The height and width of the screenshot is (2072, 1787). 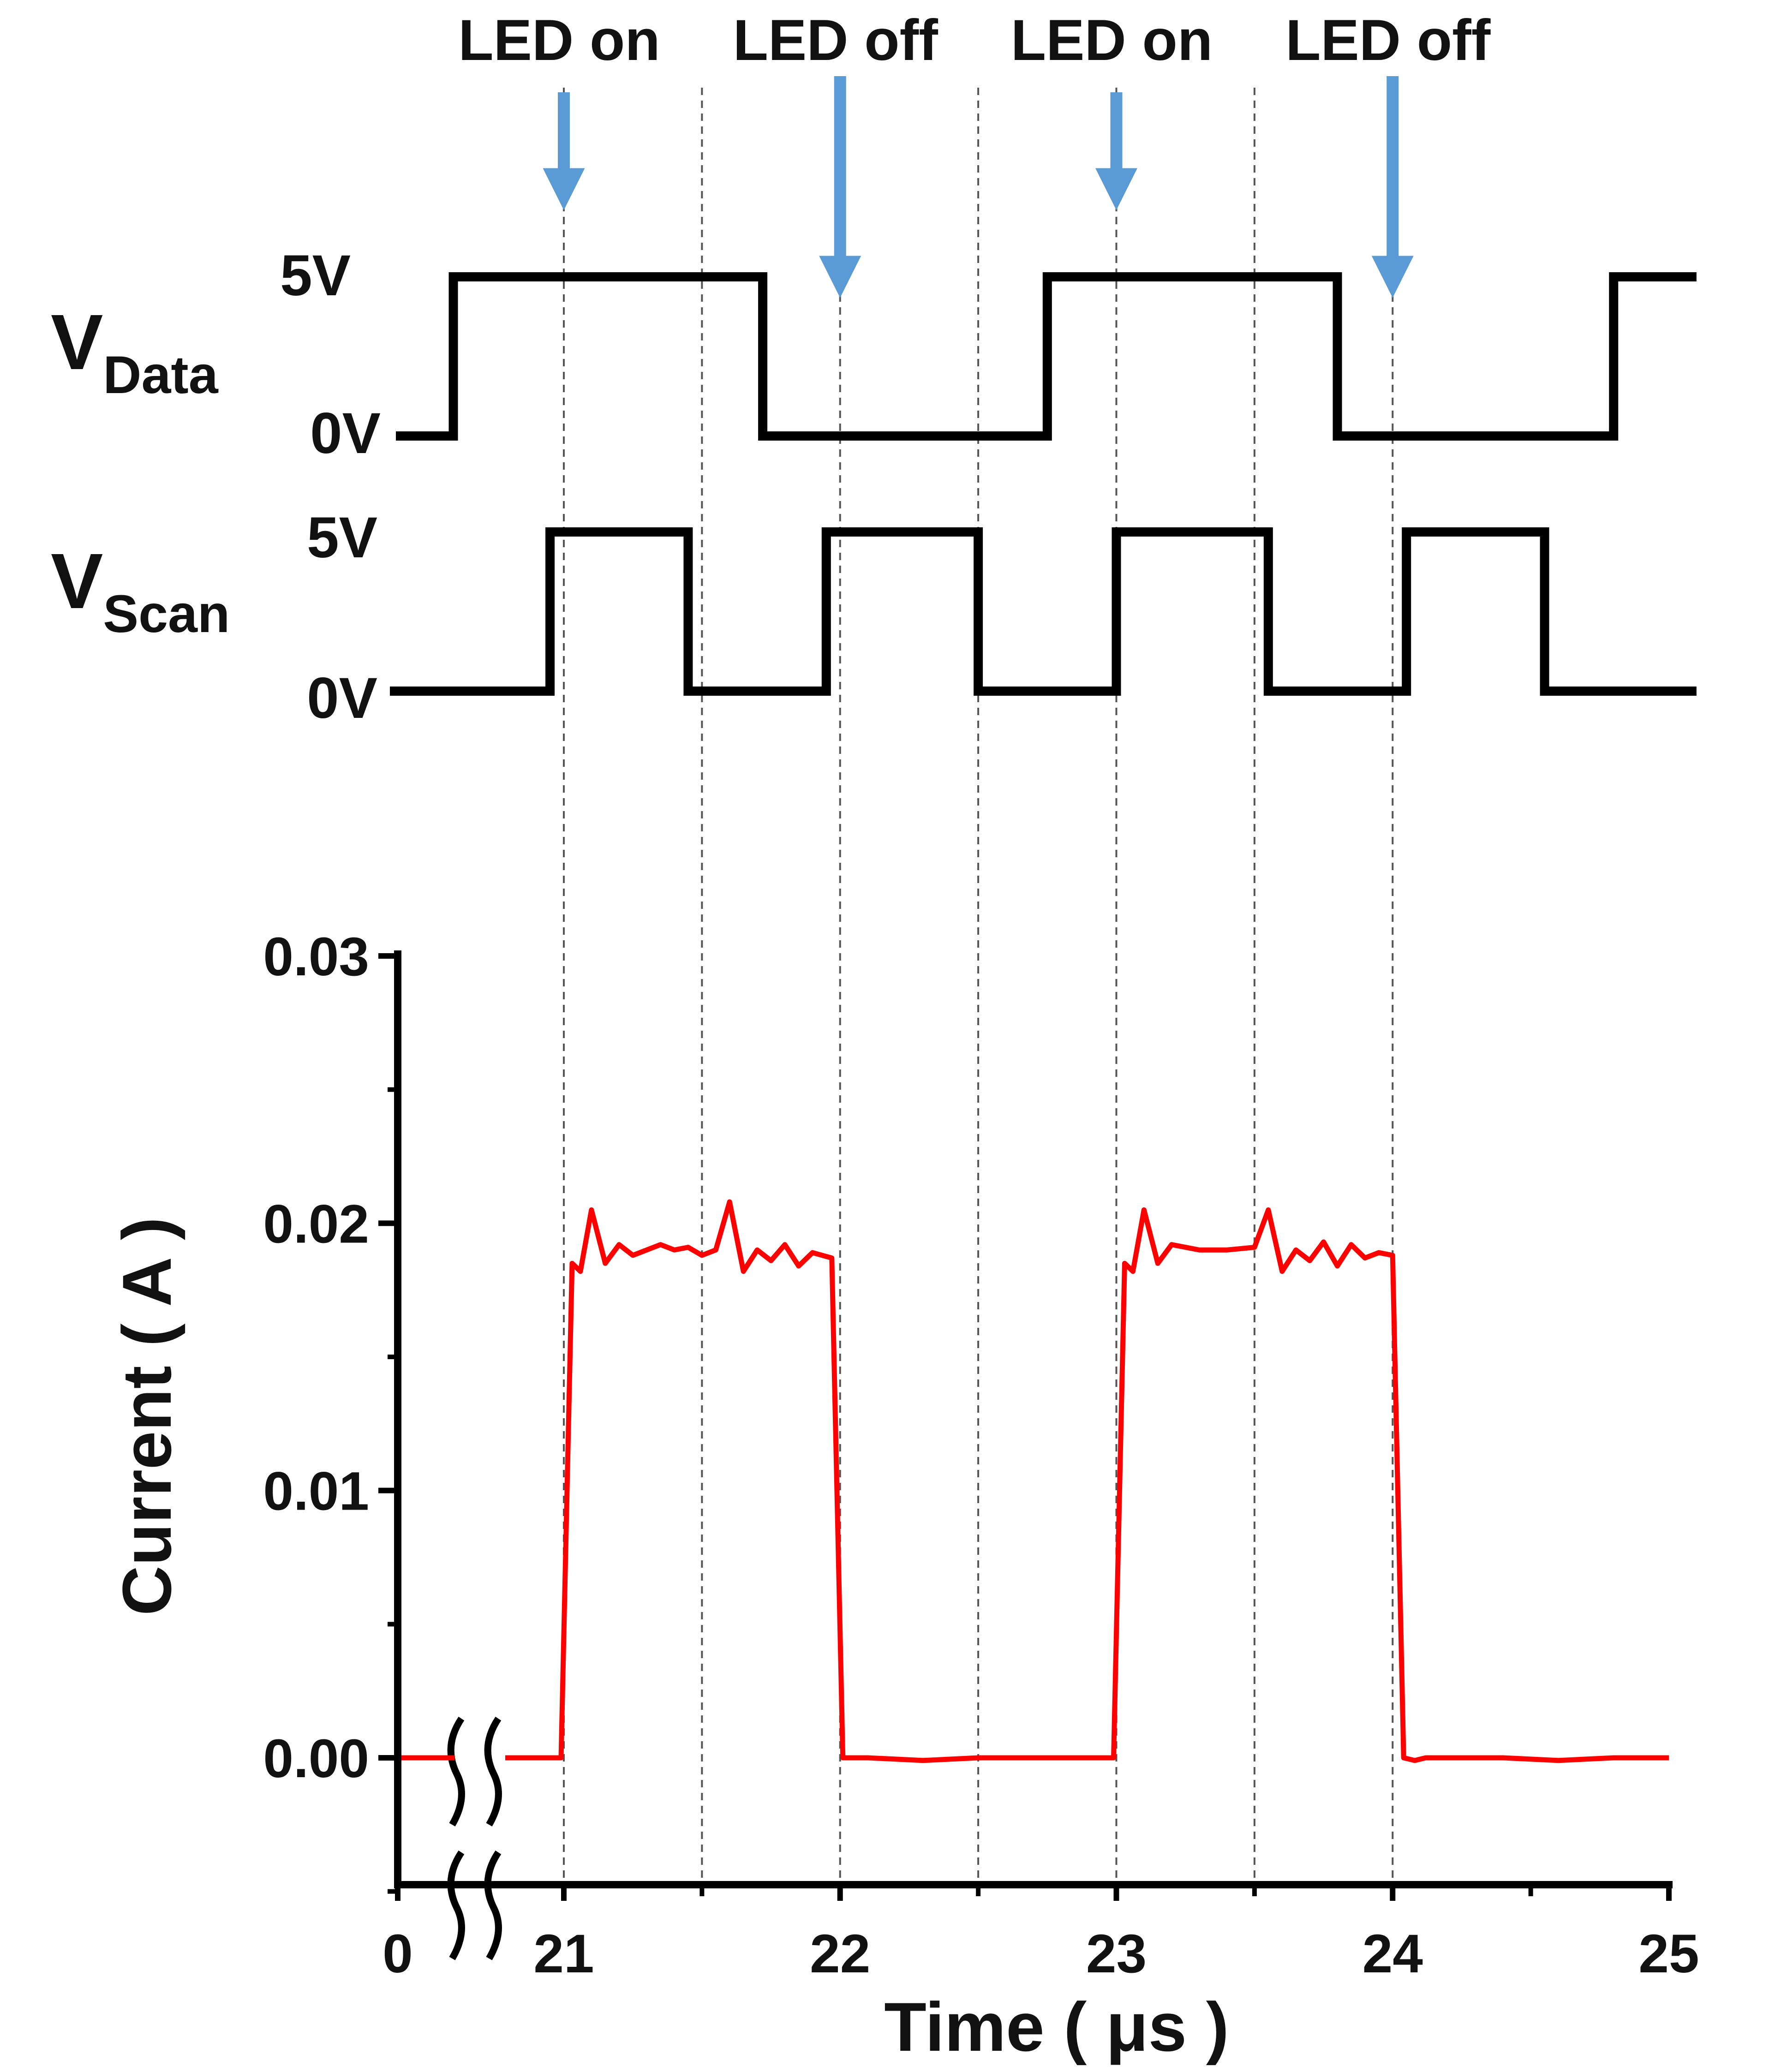 I want to click on vscan-signal-group: VScan 5V 0V, so click(x=874, y=618).